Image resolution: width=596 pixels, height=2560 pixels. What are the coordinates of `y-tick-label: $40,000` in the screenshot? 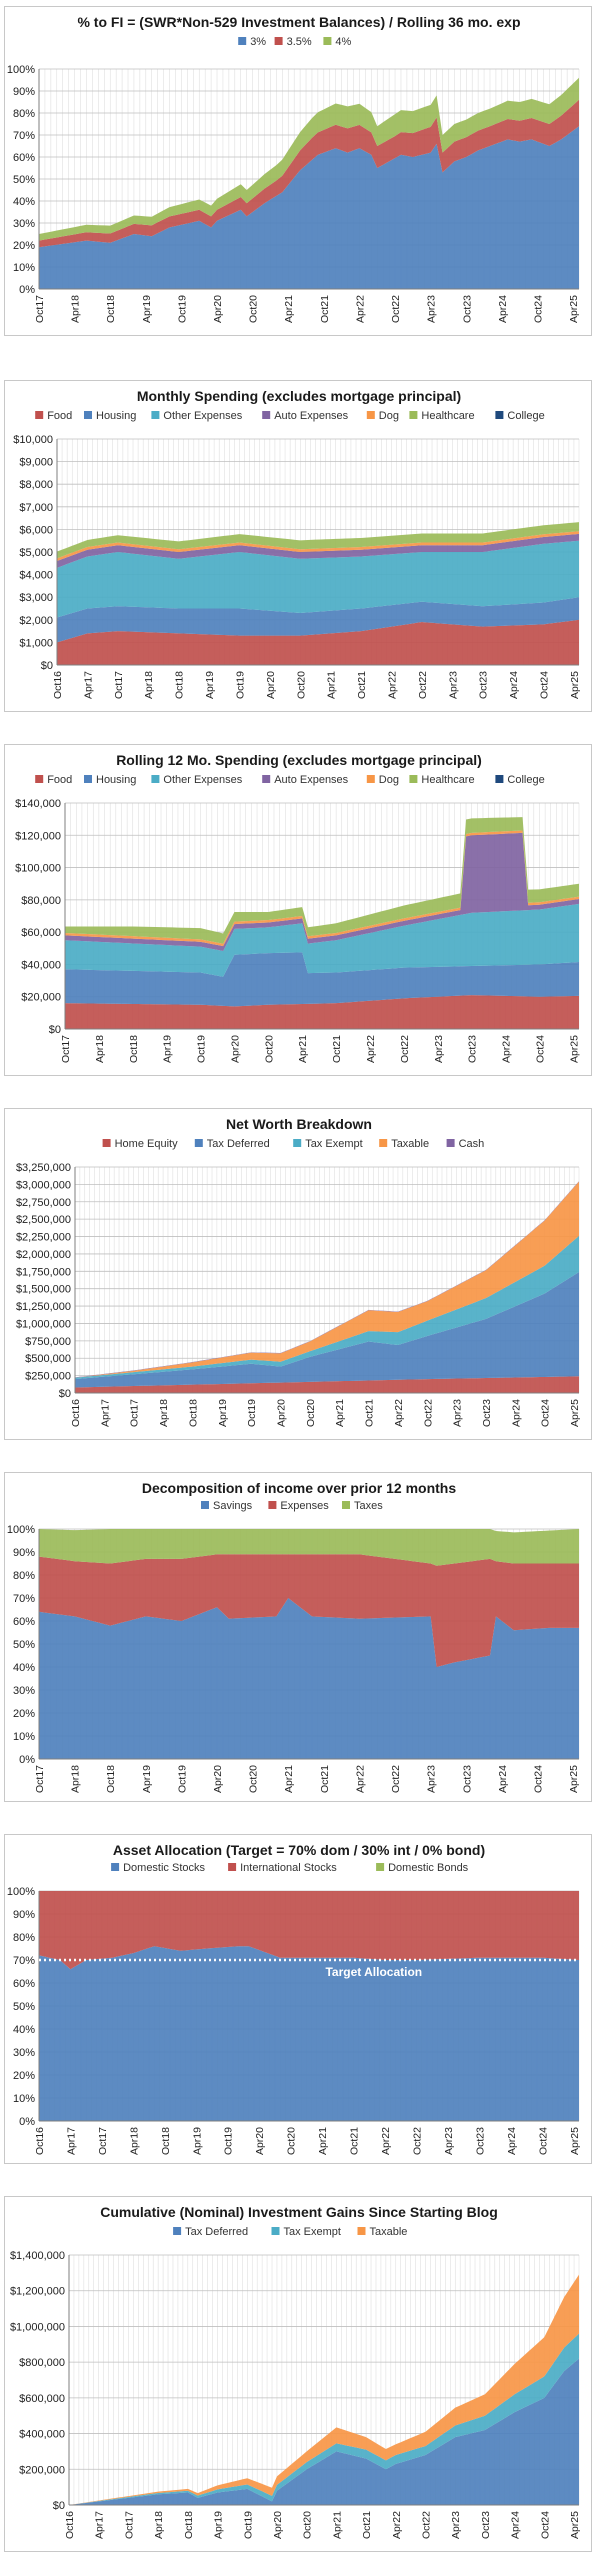 It's located at (41, 965).